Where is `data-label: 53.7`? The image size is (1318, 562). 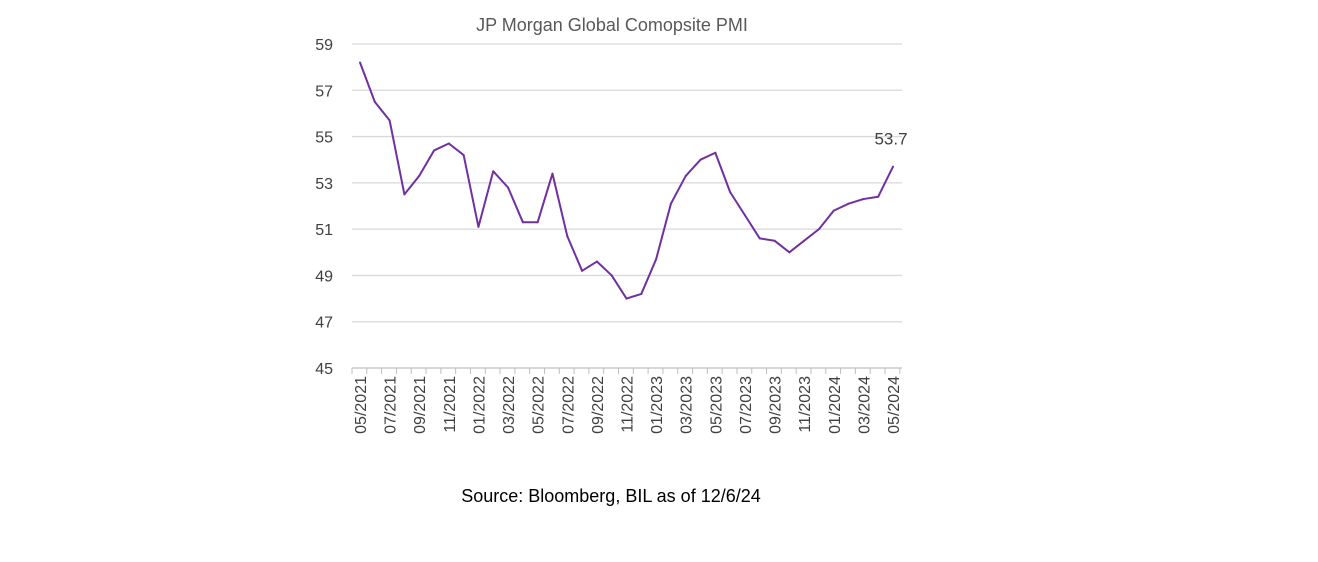
data-label: 53.7 is located at coordinates (890, 139).